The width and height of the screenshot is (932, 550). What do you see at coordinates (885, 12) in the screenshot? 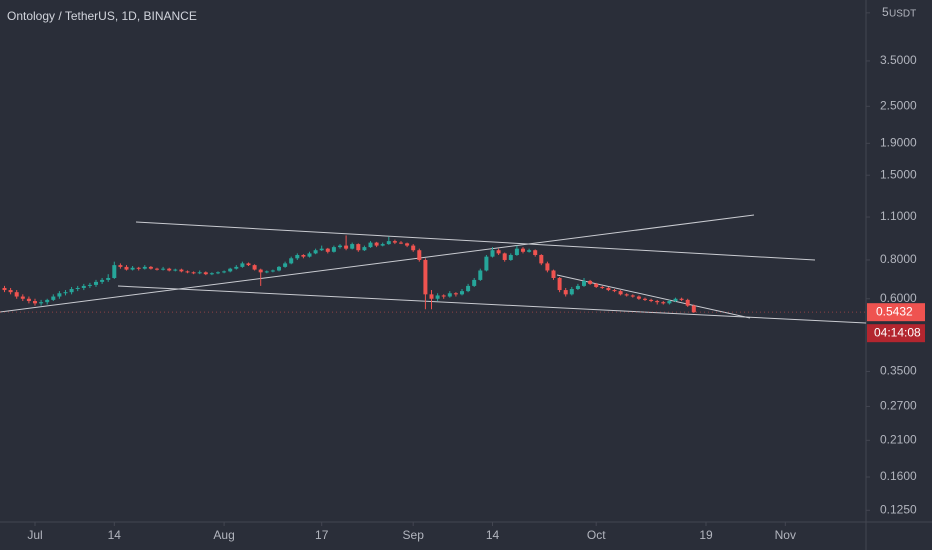
I see `y-tick-label: 5` at bounding box center [885, 12].